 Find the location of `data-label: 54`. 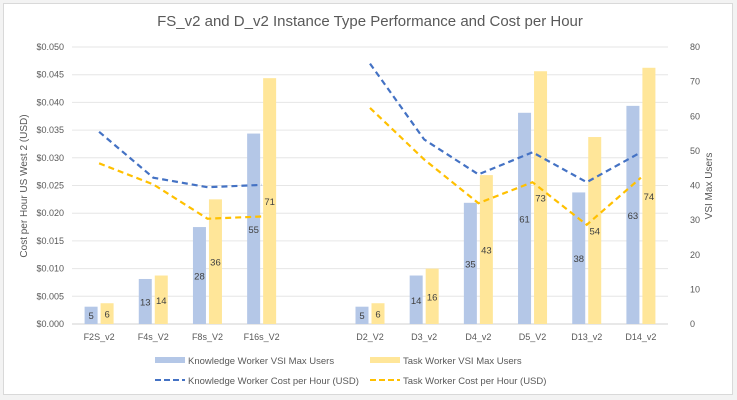

data-label: 54 is located at coordinates (594, 232).